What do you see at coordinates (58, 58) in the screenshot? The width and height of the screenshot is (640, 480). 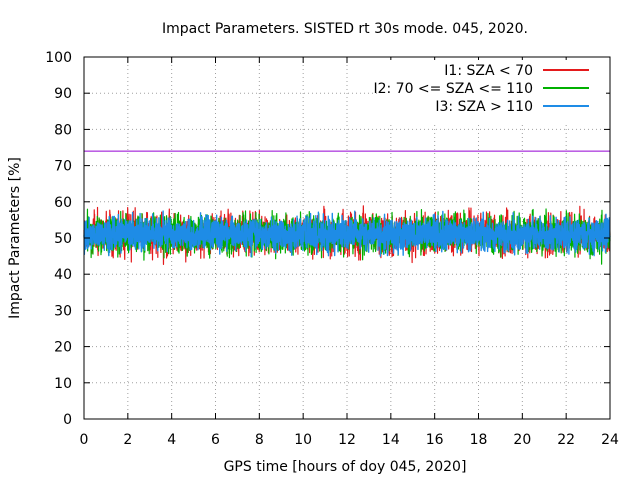 I see `y-tick-label: 100` at bounding box center [58, 58].